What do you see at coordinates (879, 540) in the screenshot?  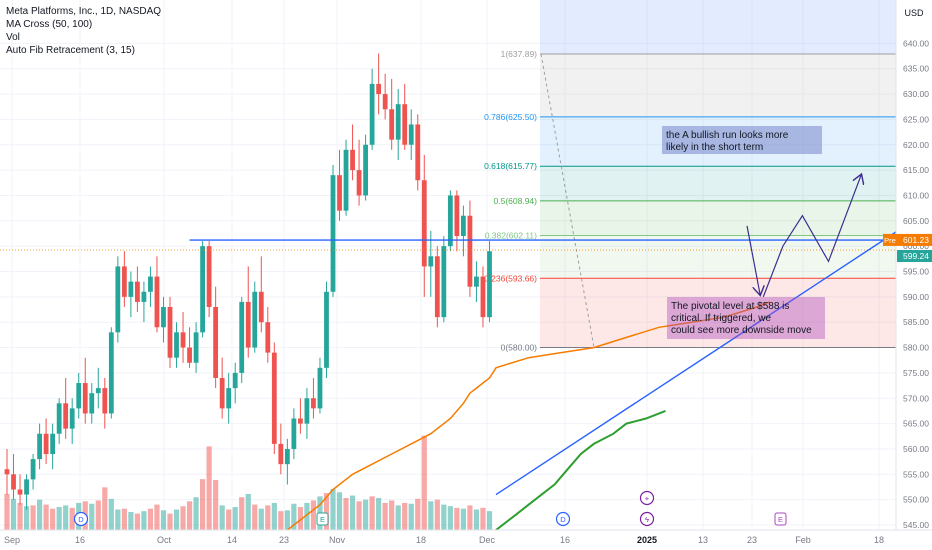 I see `time-tick-label: 18` at bounding box center [879, 540].